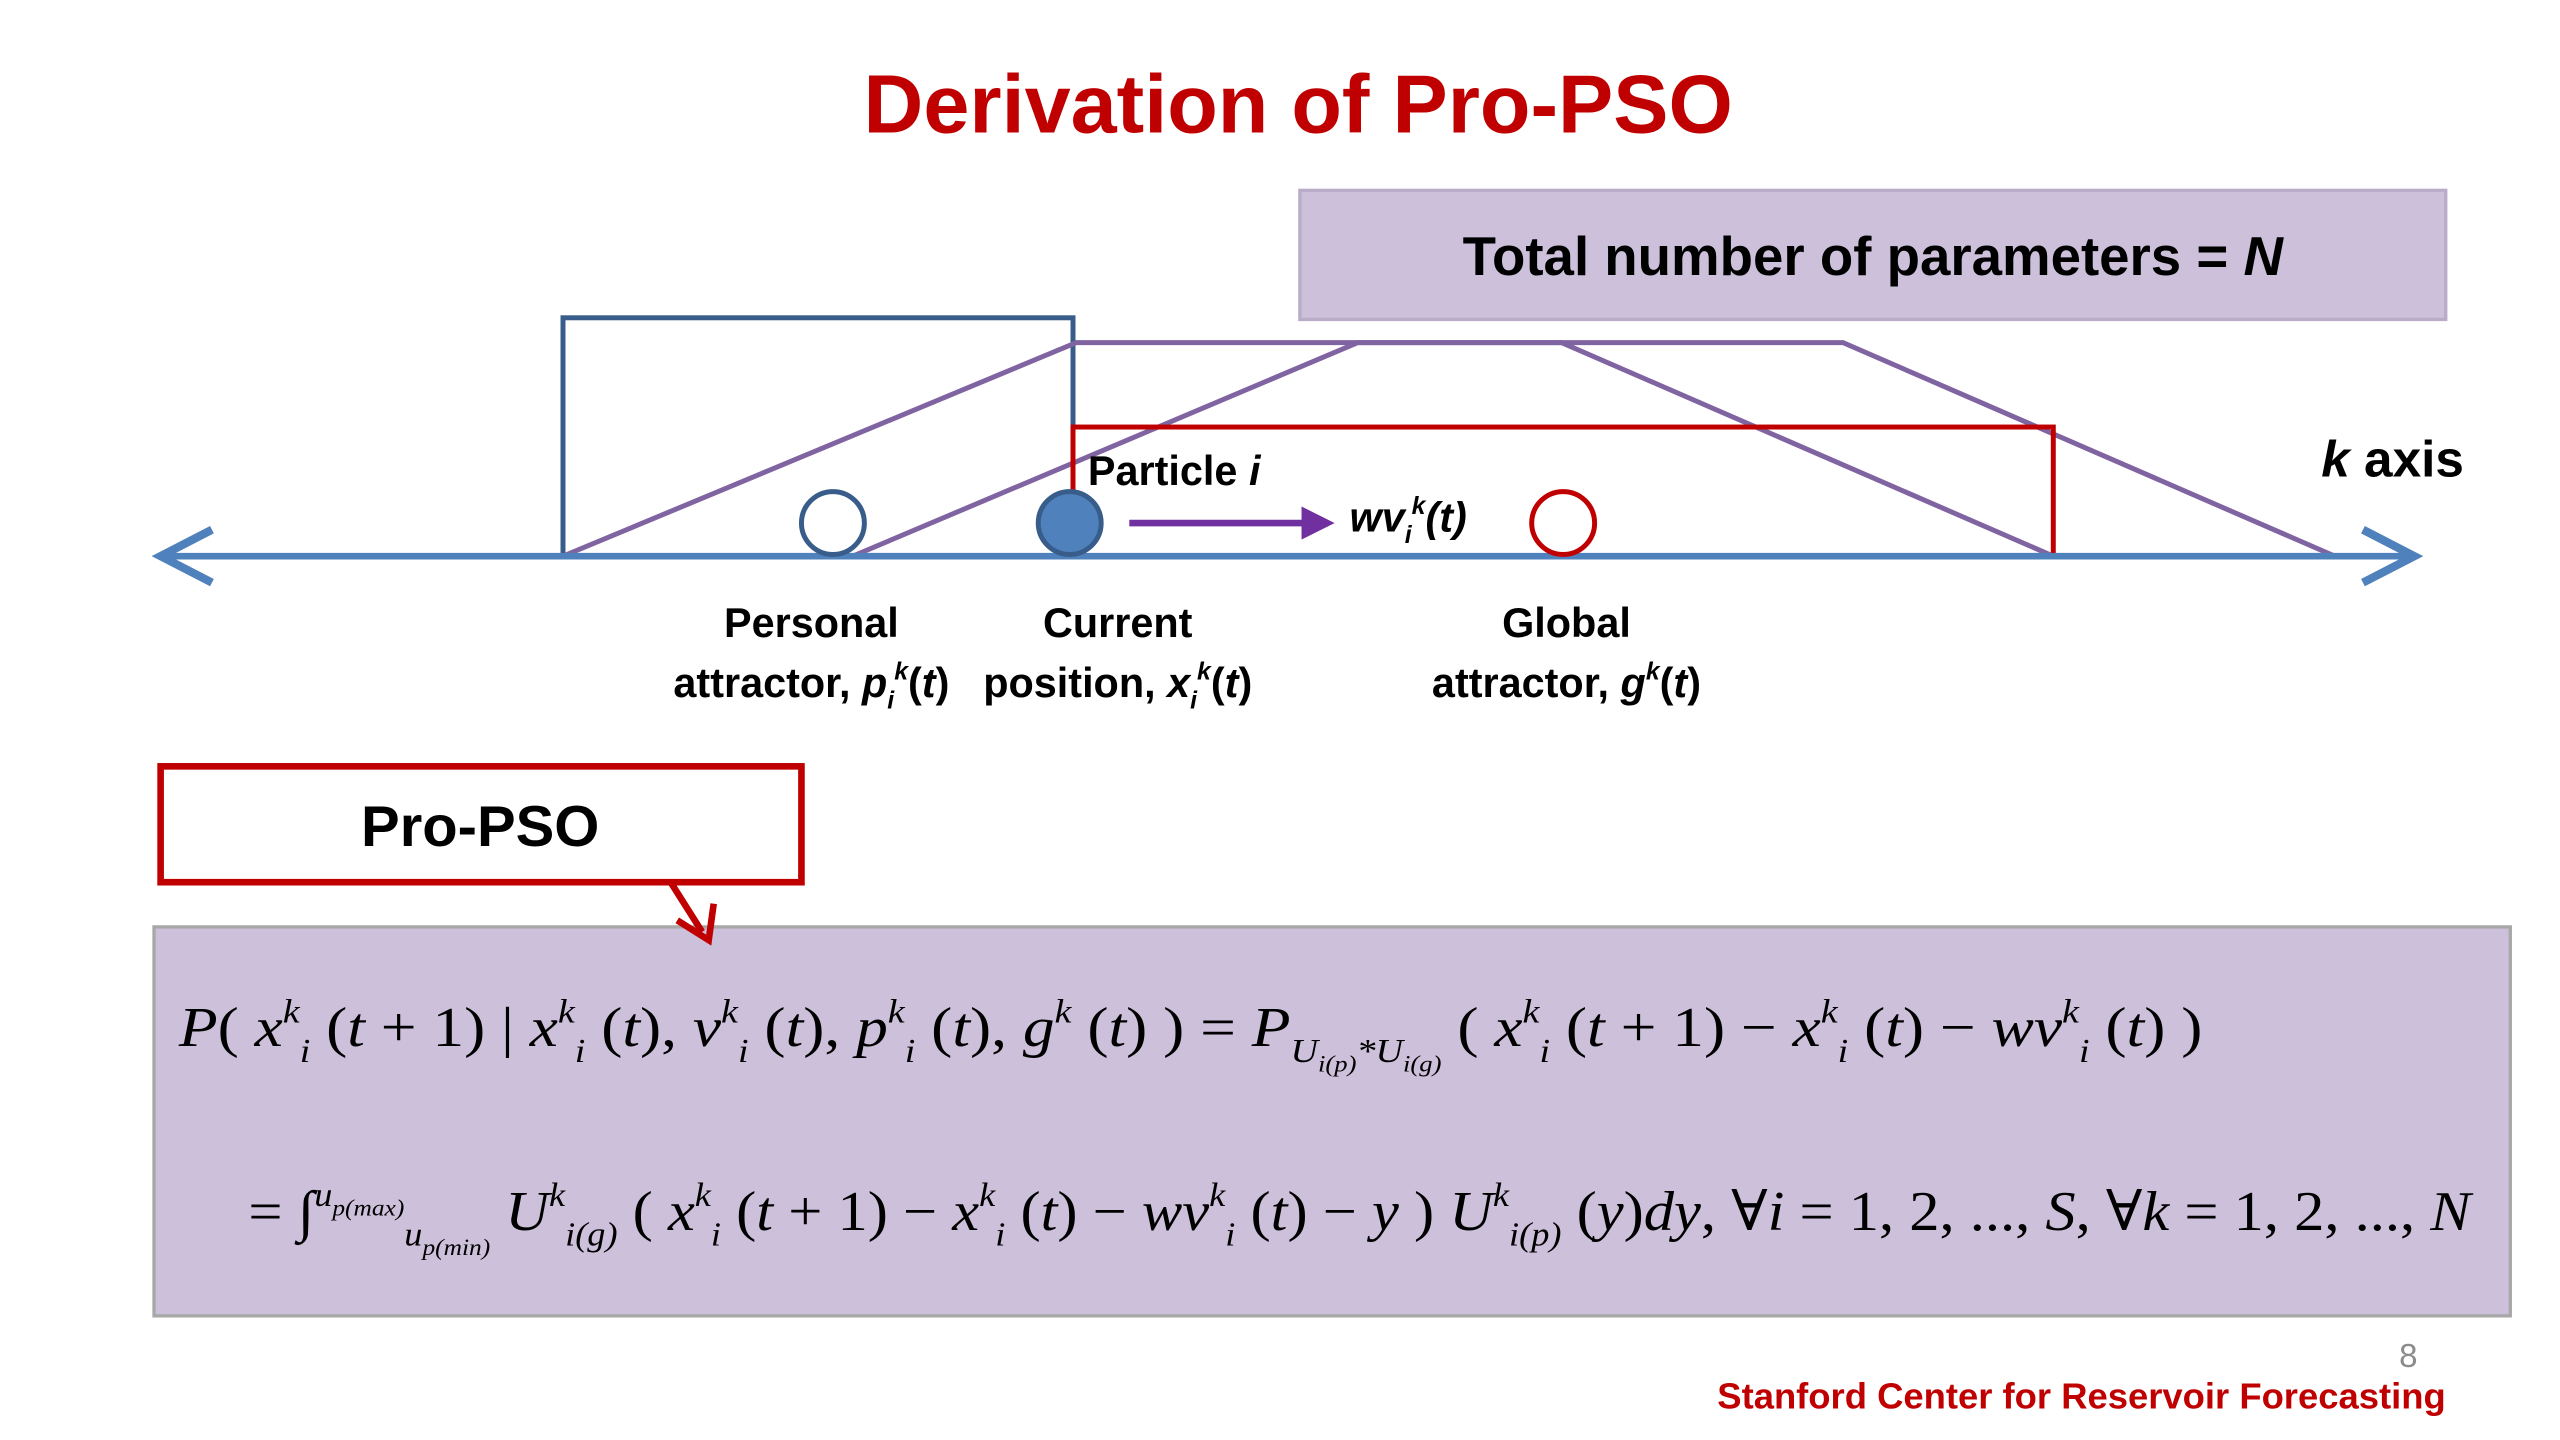 This screenshot has width=2560, height=1440. Describe the element at coordinates (870, 1028) in the screenshot. I see `text-run: p` at that location.